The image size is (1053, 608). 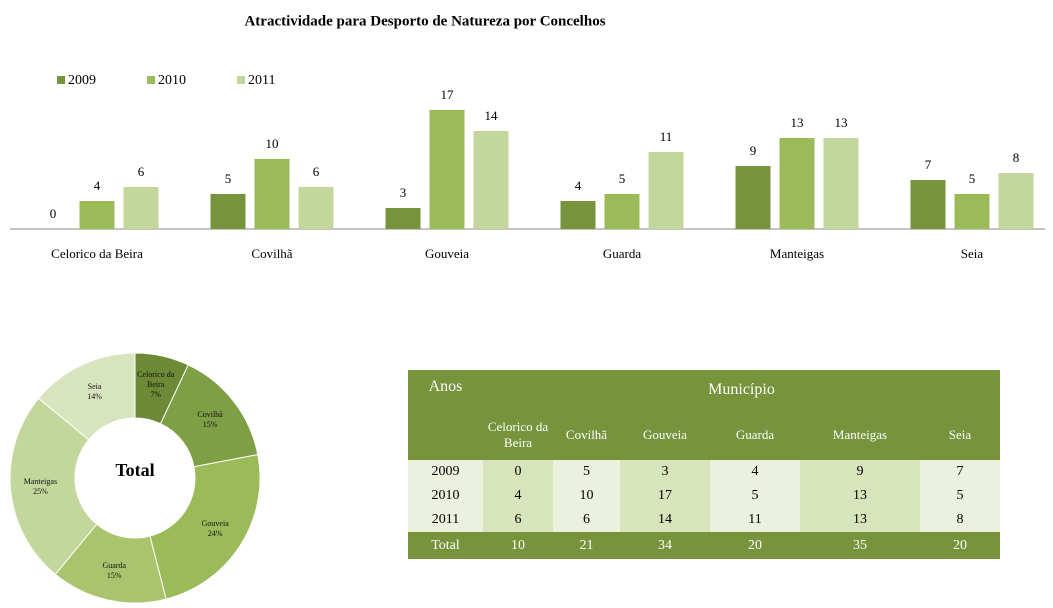 I want to click on x-tick-label: Celorico da Beira, so click(x=97, y=253).